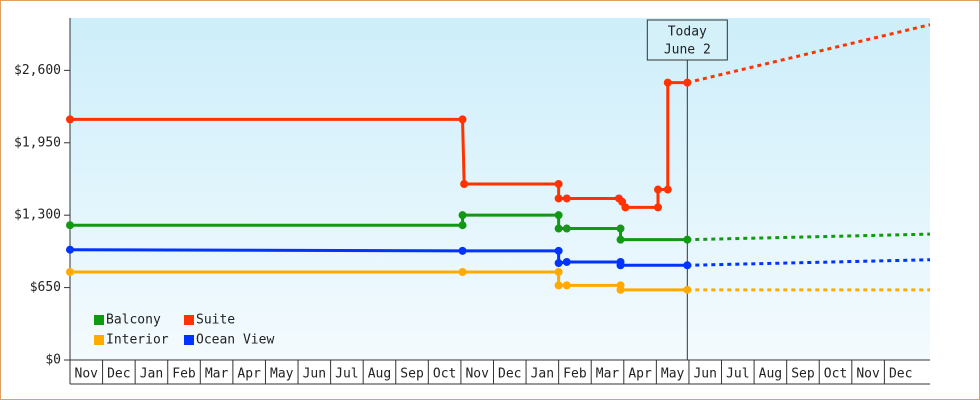  What do you see at coordinates (687, 32) in the screenshot?
I see `today-title: Today` at bounding box center [687, 32].